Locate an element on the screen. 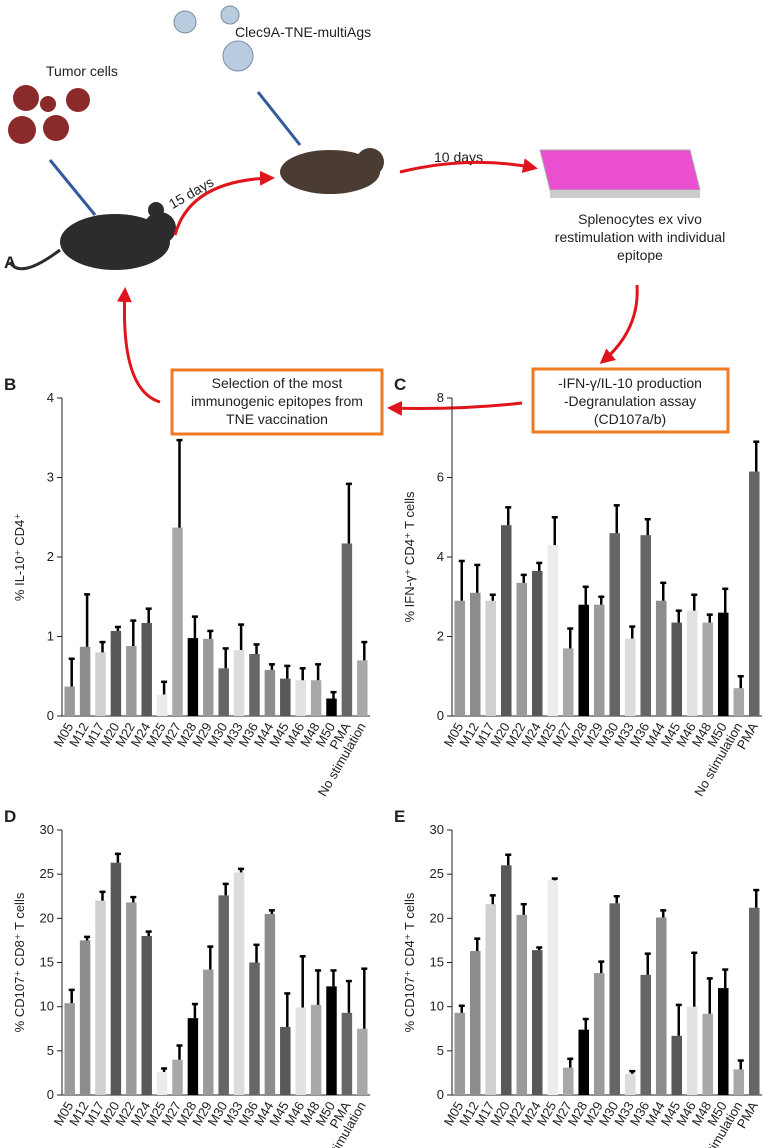 This screenshot has height=1148, width=778. y-tick-label: 15 is located at coordinates (437, 962).